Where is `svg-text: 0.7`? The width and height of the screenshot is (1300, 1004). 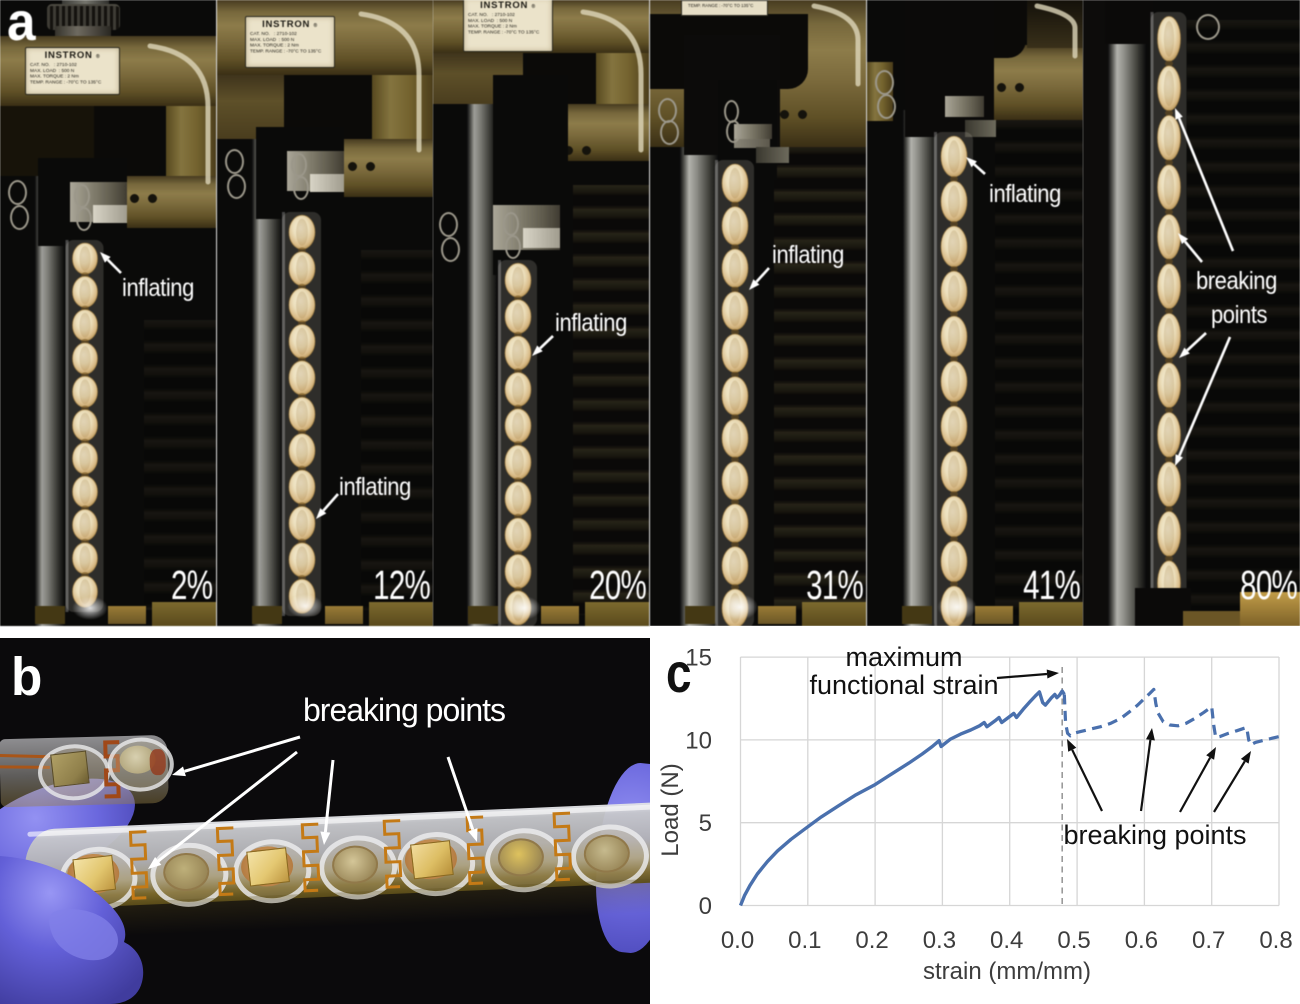
svg-text: 0.7 is located at coordinates (1208, 940).